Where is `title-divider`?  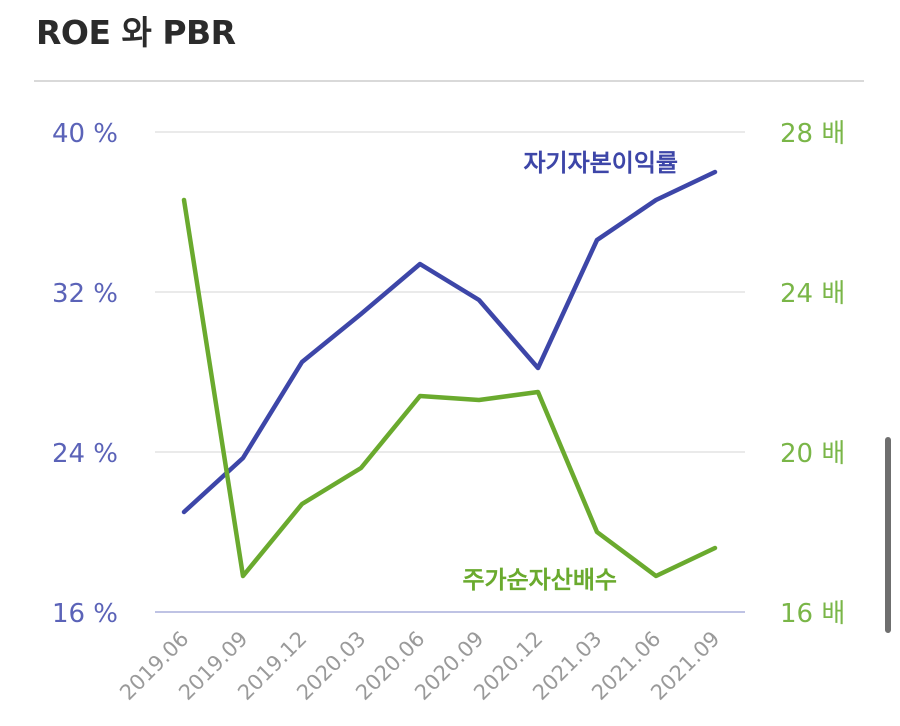
title-divider is located at coordinates (449, 81).